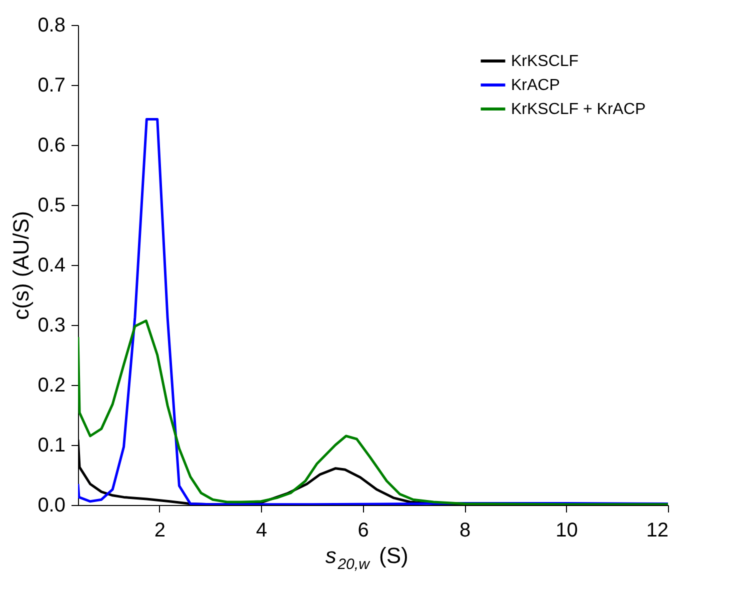  Describe the element at coordinates (52, 445) in the screenshot. I see `y-tick-label: 0.1` at that location.